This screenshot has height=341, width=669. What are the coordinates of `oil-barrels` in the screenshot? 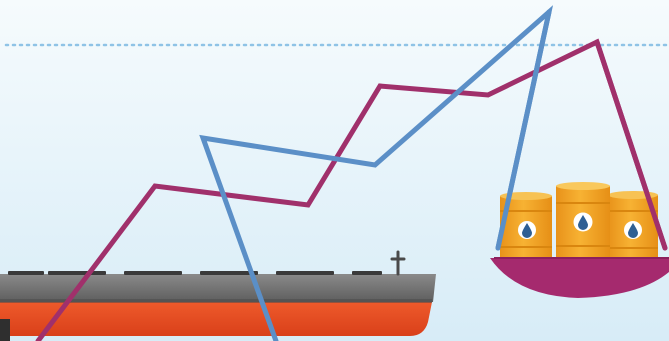 It's located at (579, 223).